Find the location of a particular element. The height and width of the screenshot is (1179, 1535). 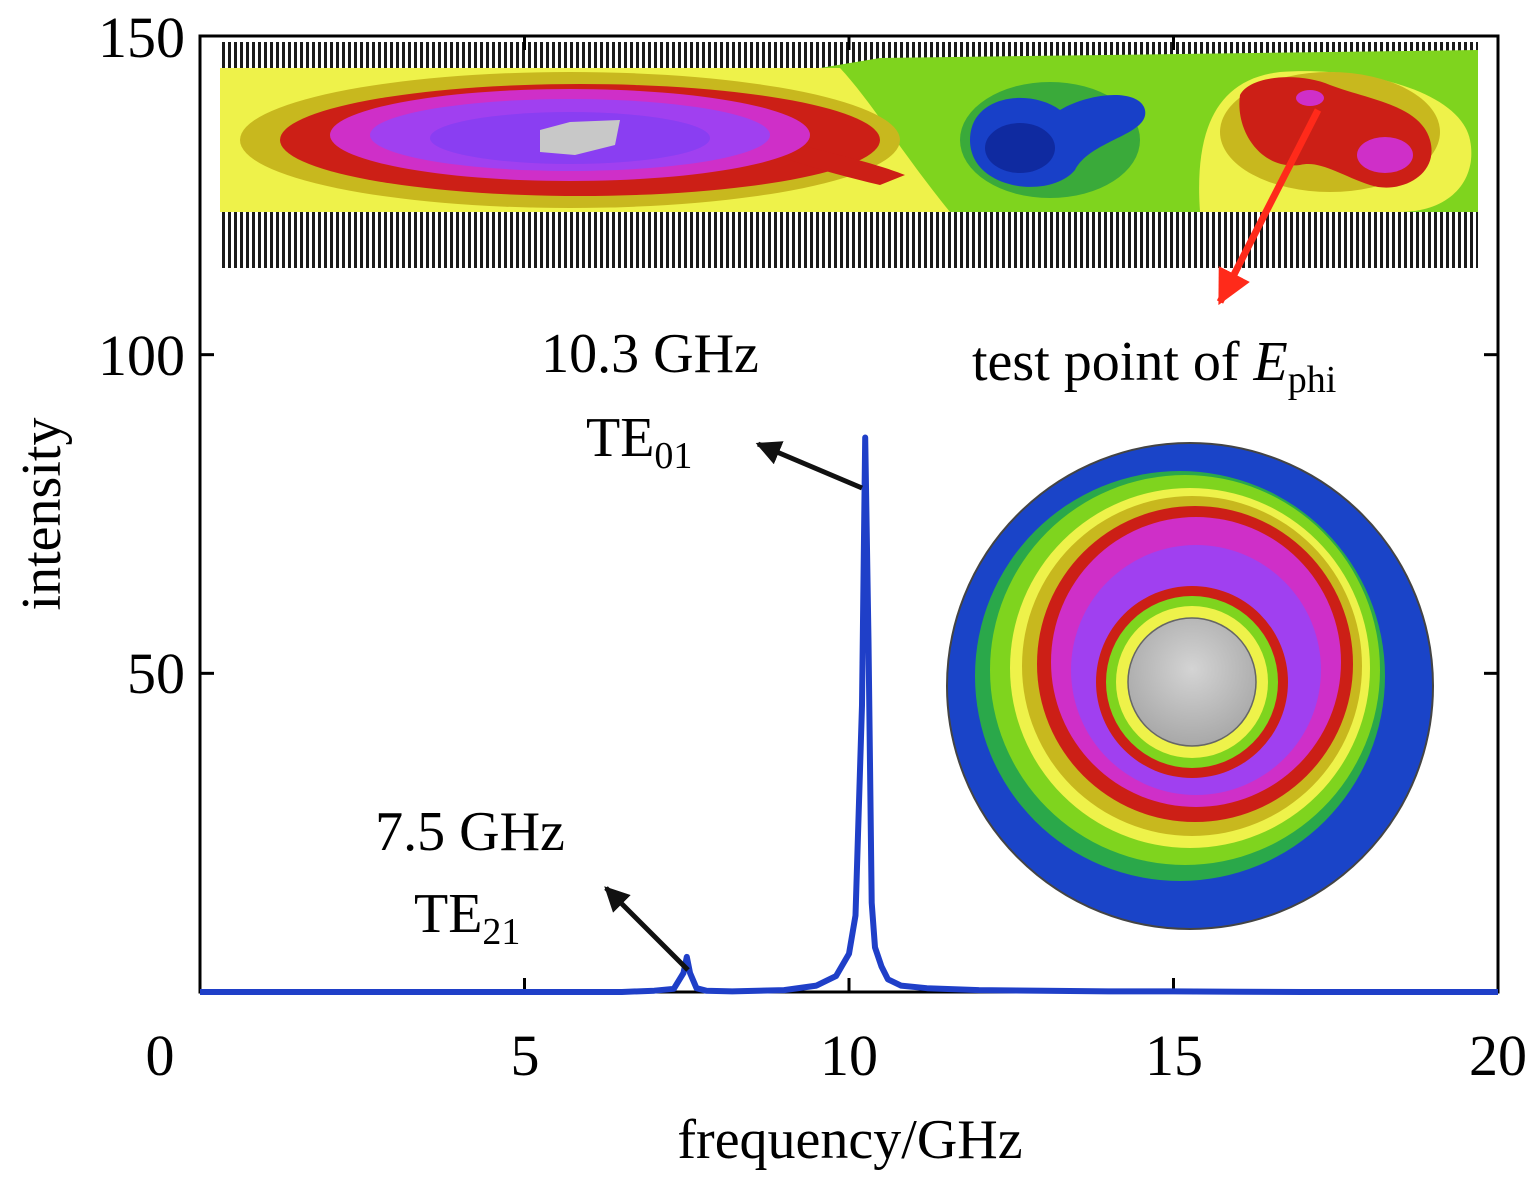

x-tick-label: 10 is located at coordinates (849, 1055).